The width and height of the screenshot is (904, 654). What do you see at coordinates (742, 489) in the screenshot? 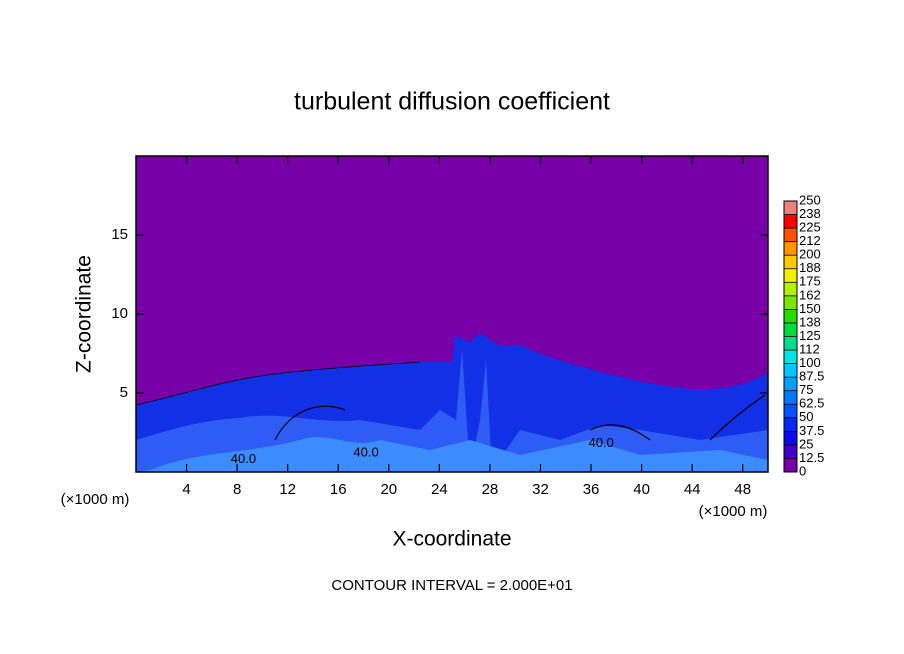
I see `x-tick-label: 48` at bounding box center [742, 489].